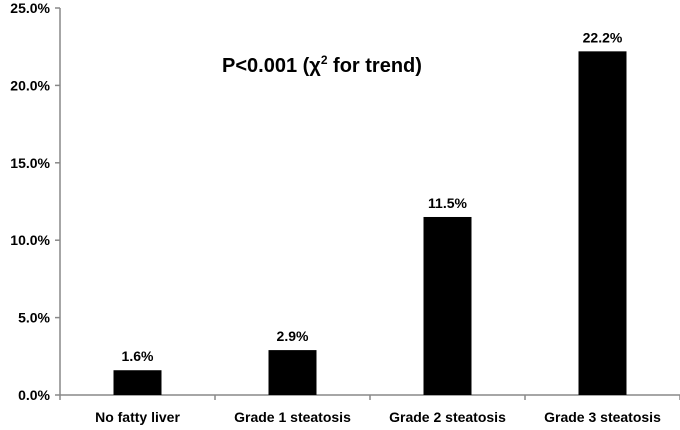 This screenshot has height=430, width=680. I want to click on x-category-label: Grade 2 steatosis, so click(447, 417).